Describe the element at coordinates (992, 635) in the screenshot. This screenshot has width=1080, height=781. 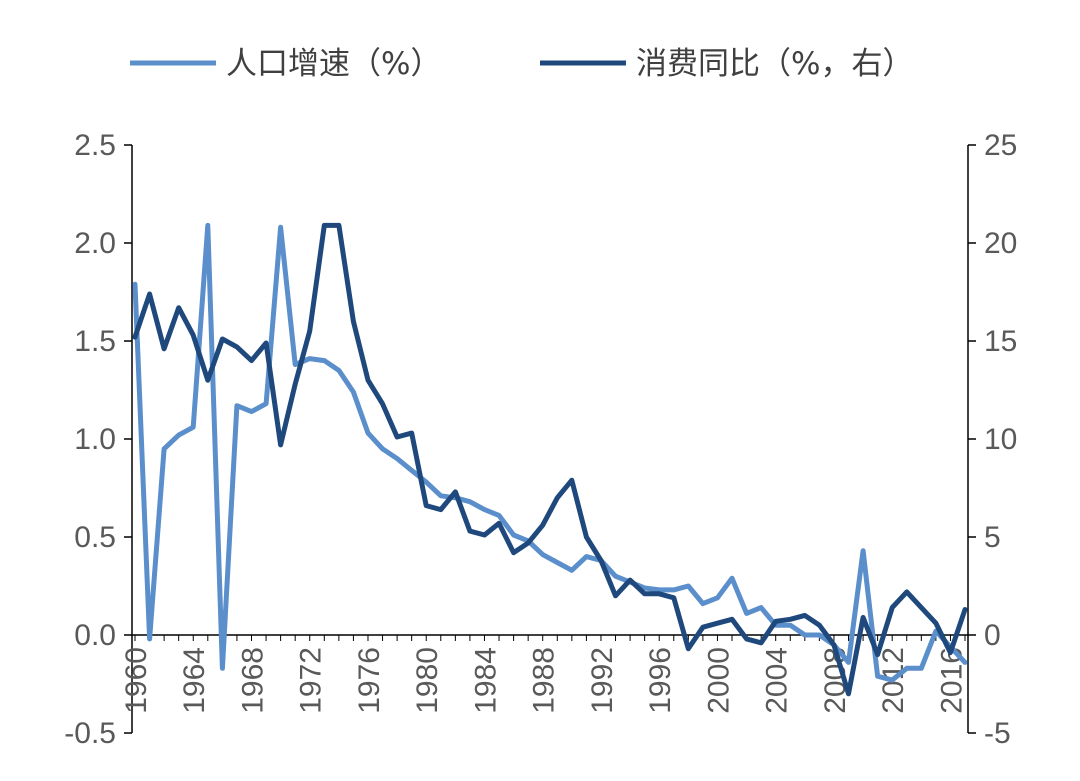
I see `right-tick-label: 0` at that location.